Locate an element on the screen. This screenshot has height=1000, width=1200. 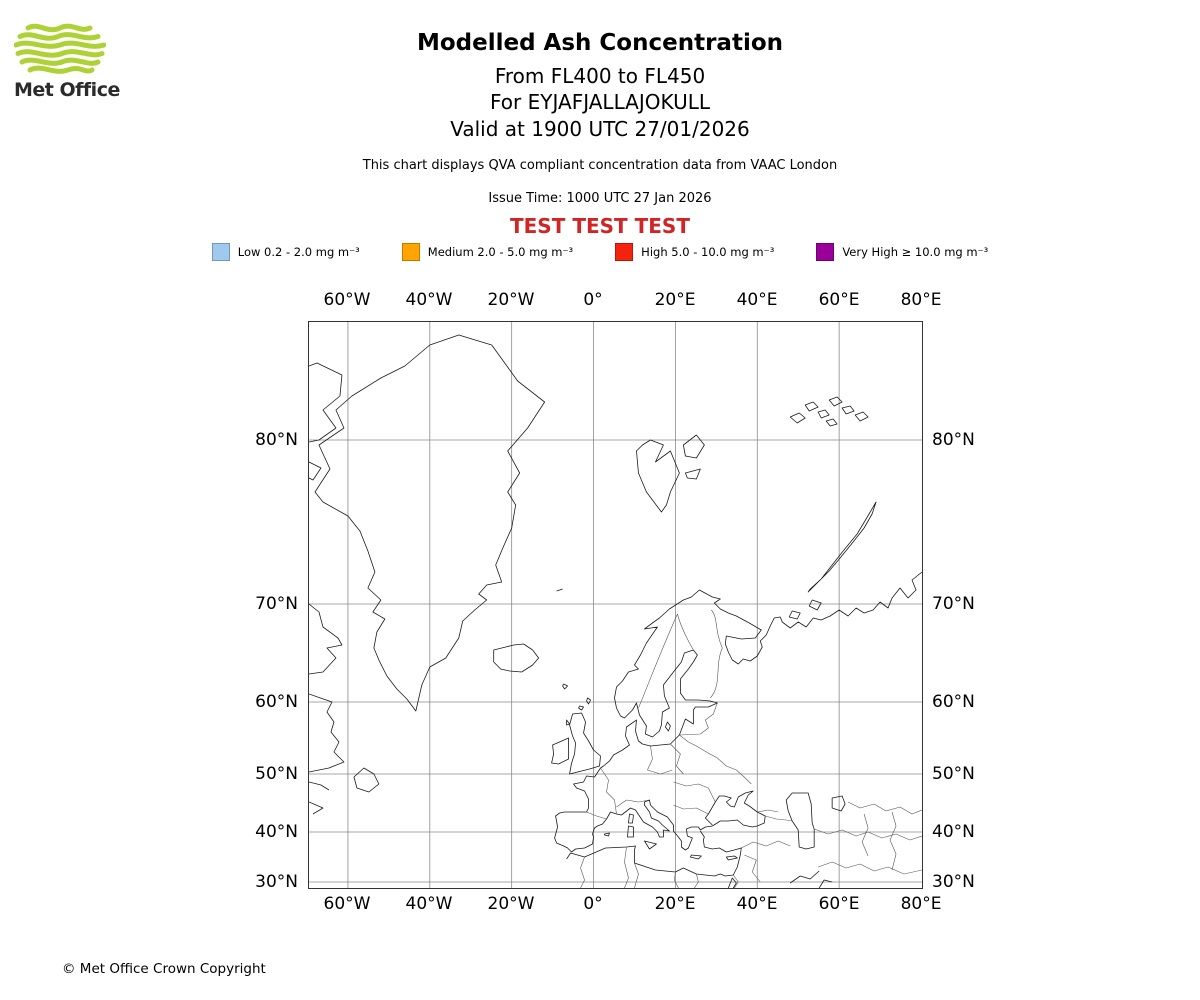
coastline-scottish-isles is located at coordinates (576, 704).